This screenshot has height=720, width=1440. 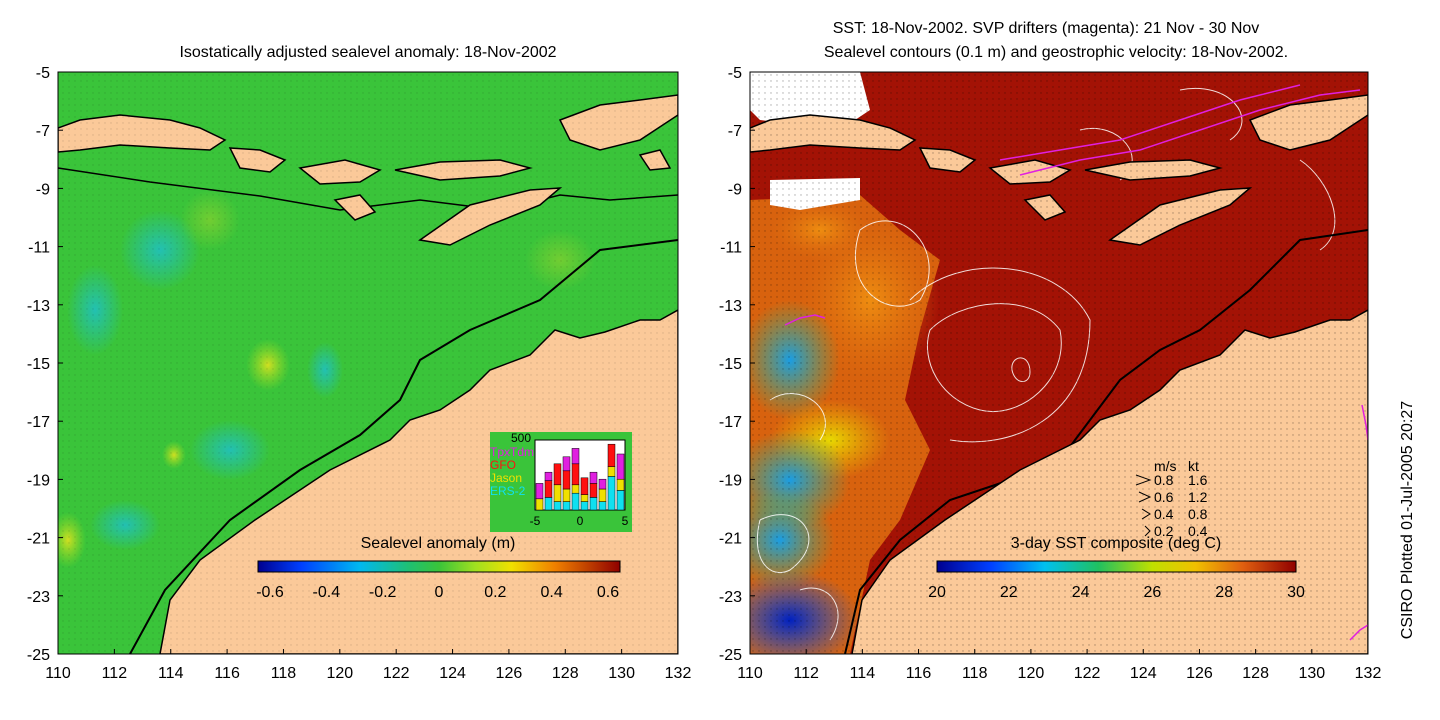 What do you see at coordinates (1164, 531) in the screenshot?
I see `speed-legend-ms: 0.2` at bounding box center [1164, 531].